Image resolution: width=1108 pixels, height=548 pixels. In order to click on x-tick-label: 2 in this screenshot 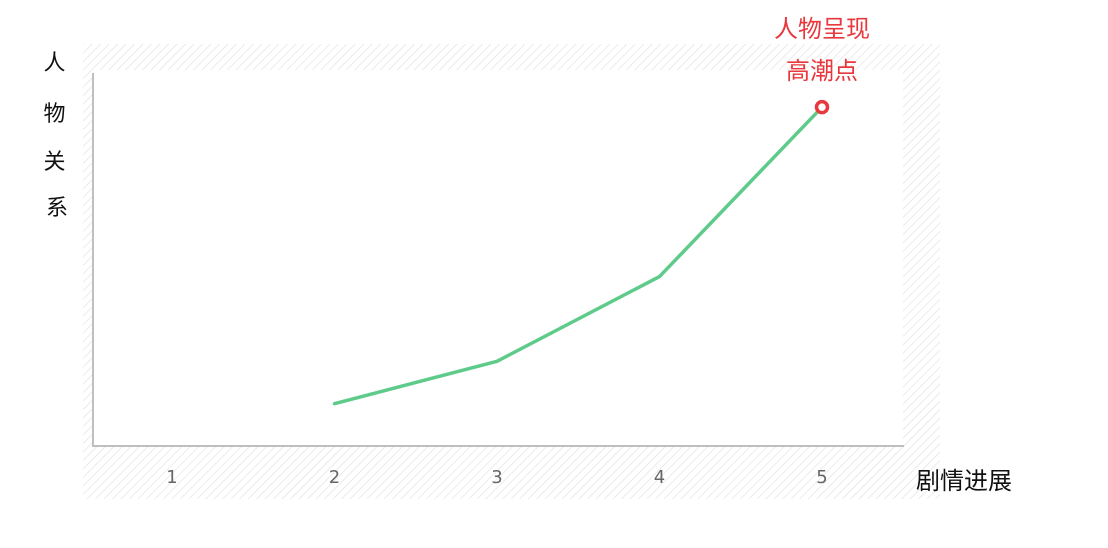, I will do `click(334, 477)`.